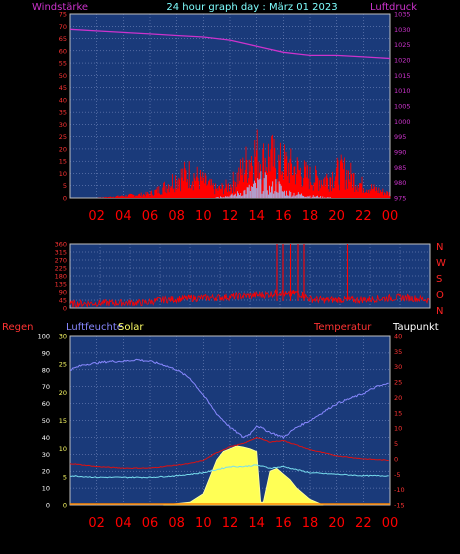  Describe the element at coordinates (229, 471) in the screenshot. I see `dewpoint-series` at that location.